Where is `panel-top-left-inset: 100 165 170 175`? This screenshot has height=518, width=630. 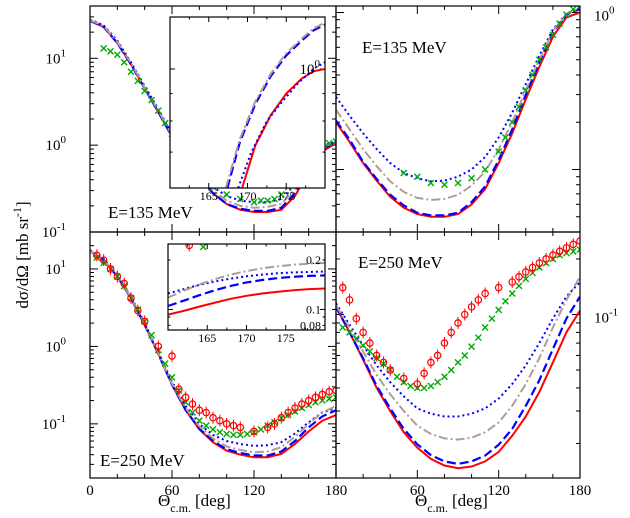
panel-top-left-inset: 100 165 170 175 is located at coordinates (247, 109).